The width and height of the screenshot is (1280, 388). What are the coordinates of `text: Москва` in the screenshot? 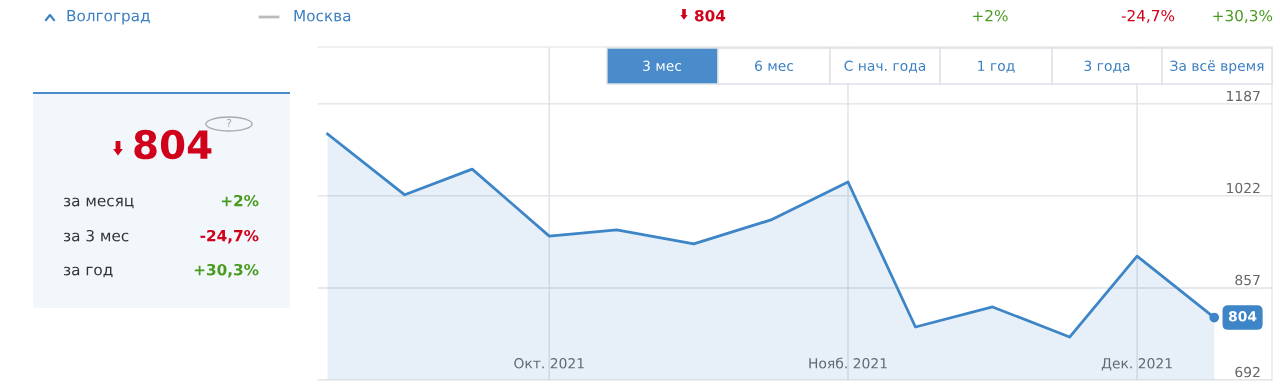 It's located at (322, 16).